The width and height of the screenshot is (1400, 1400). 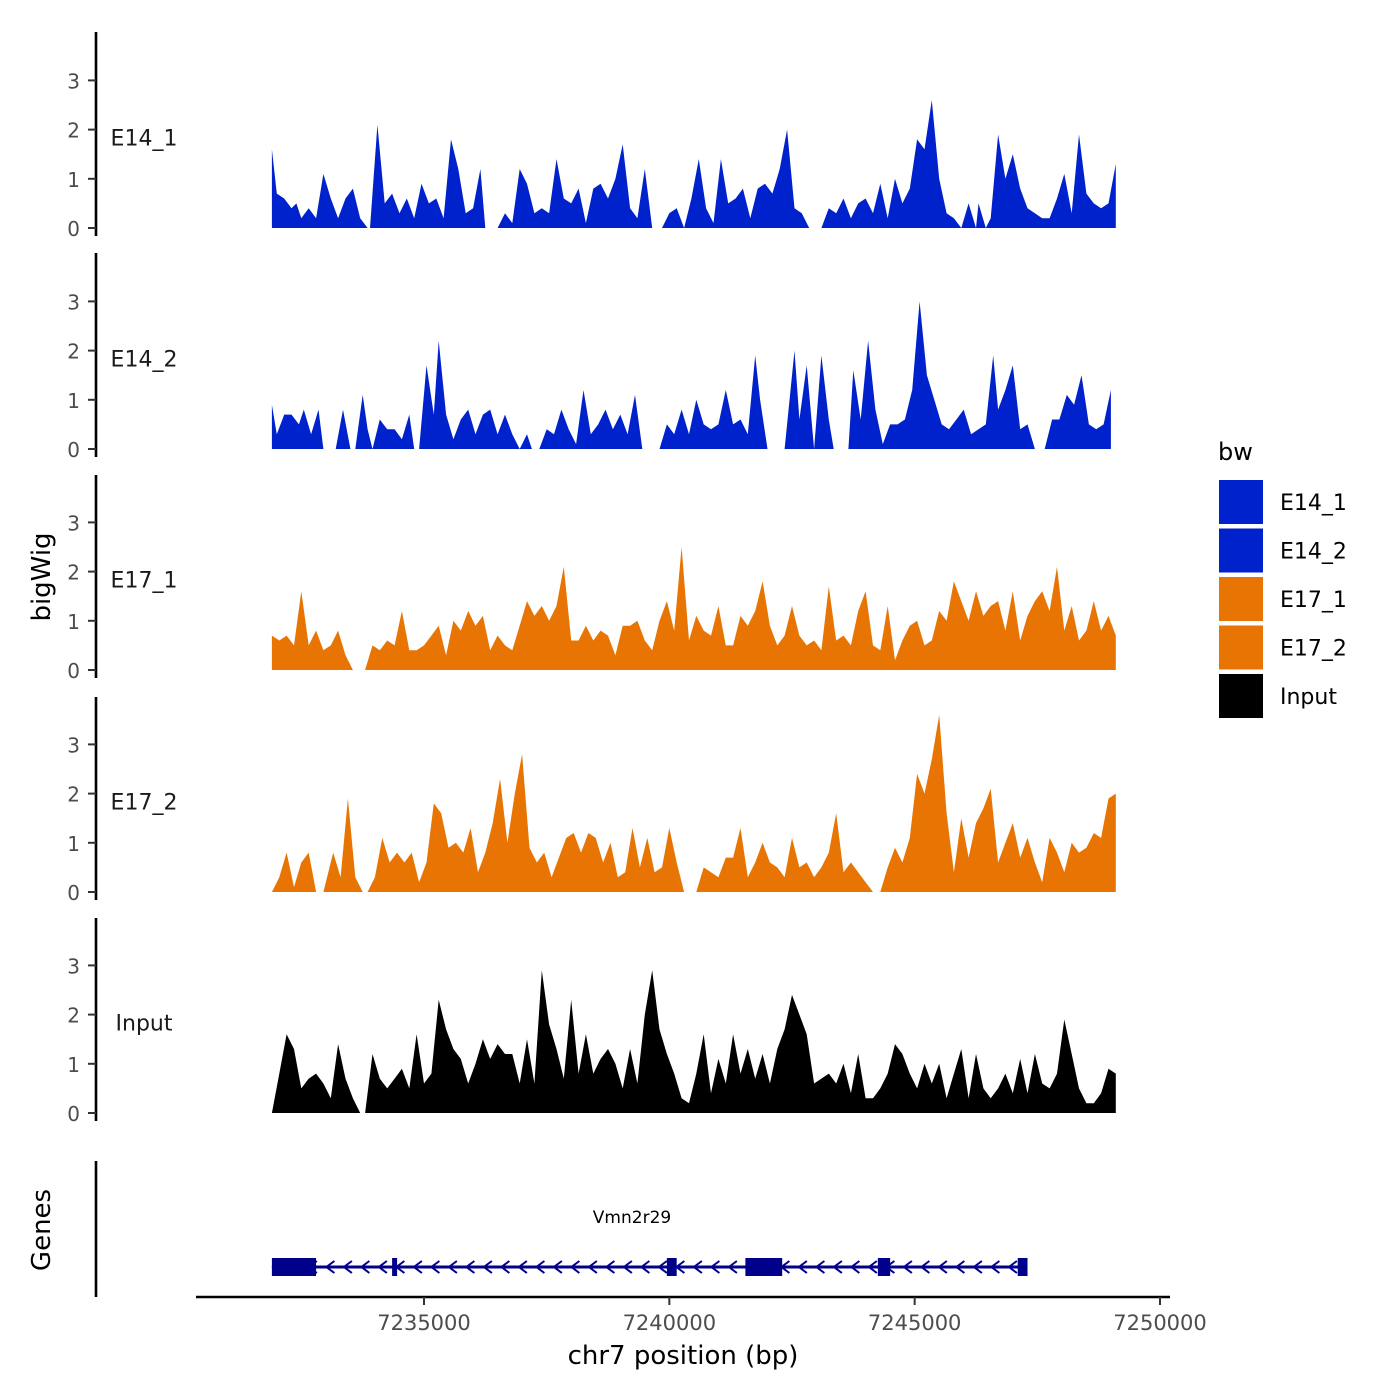 What do you see at coordinates (144, 1023) in the screenshot?
I see `track-label-input: Input` at bounding box center [144, 1023].